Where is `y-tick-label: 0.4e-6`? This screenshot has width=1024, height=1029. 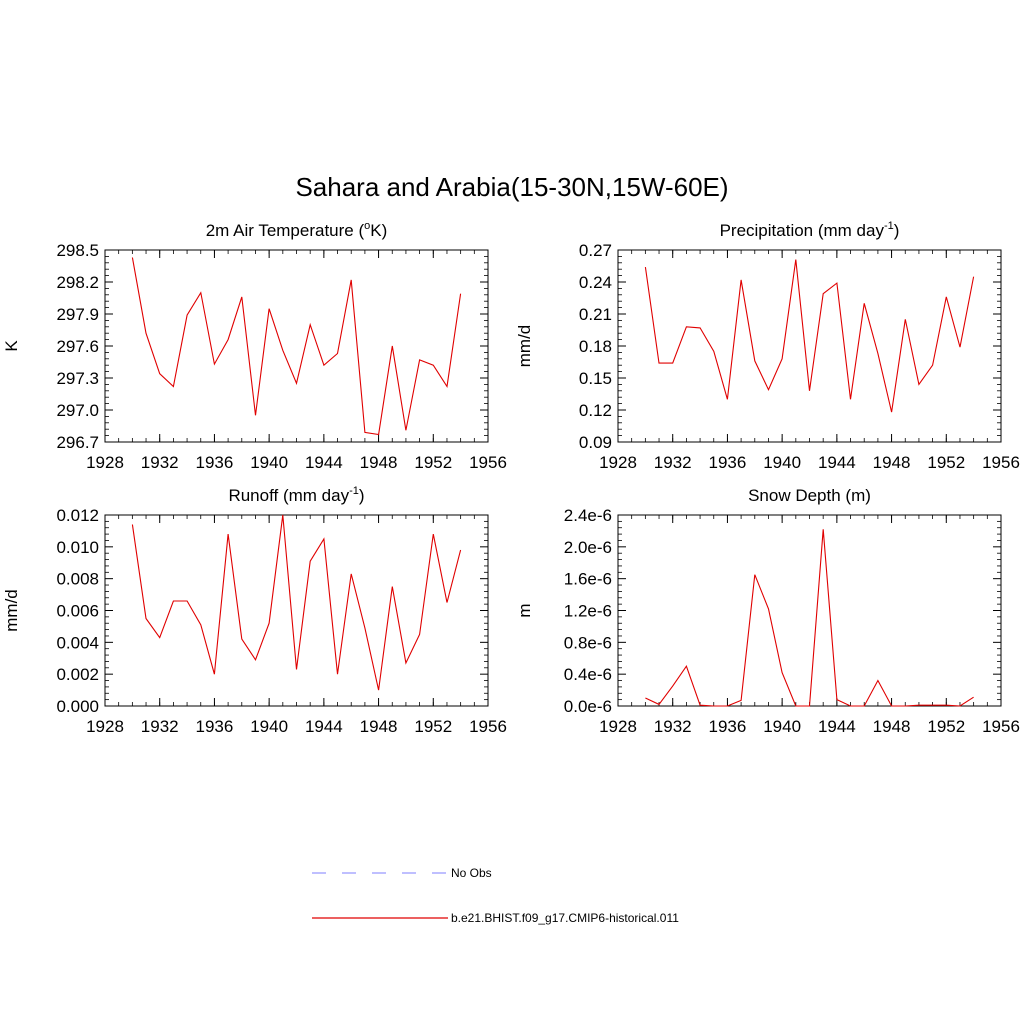
y-tick-label: 0.4e-6 is located at coordinates (588, 674).